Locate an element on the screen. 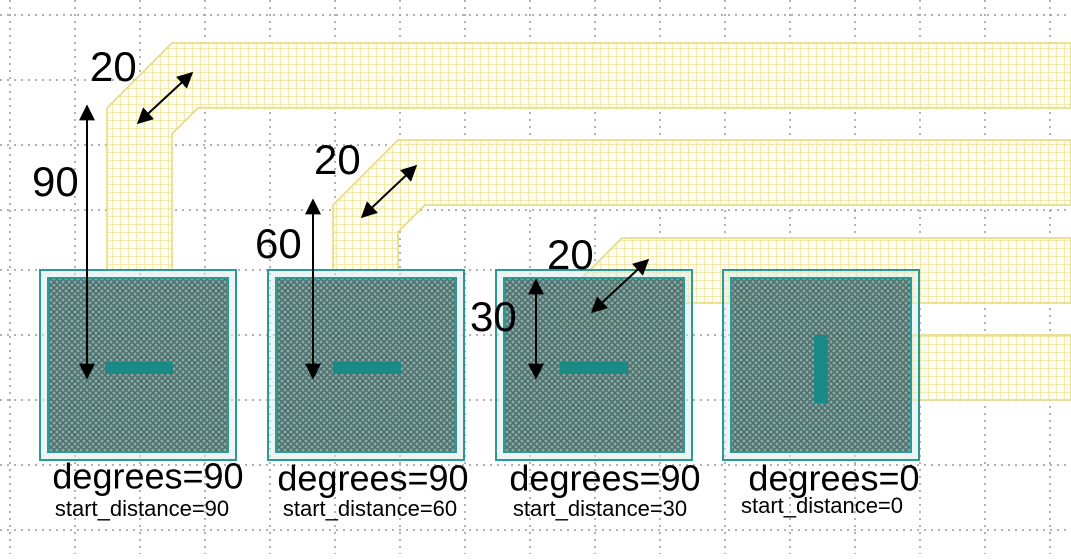 Image resolution: width=1071 pixels, height=559 pixels. start-distance-label: start_distance=30 is located at coordinates (600, 508).